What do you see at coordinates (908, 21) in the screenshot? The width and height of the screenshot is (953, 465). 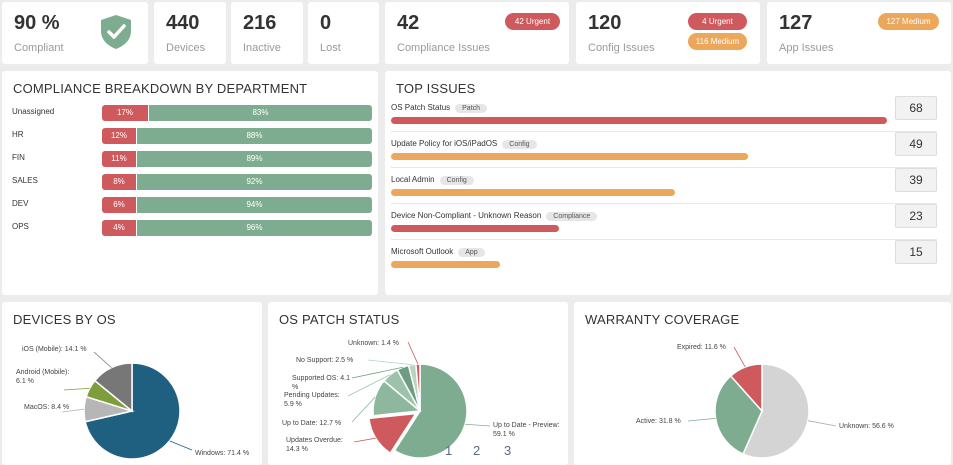 I see `medium-badge: 127 Medium` at bounding box center [908, 21].